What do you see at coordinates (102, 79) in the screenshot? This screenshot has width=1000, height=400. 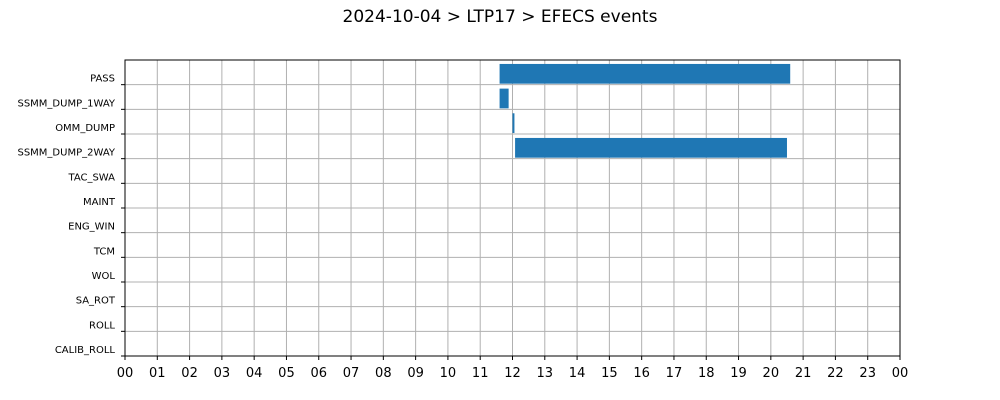 I see `y-tick-label: PASS` at bounding box center [102, 79].